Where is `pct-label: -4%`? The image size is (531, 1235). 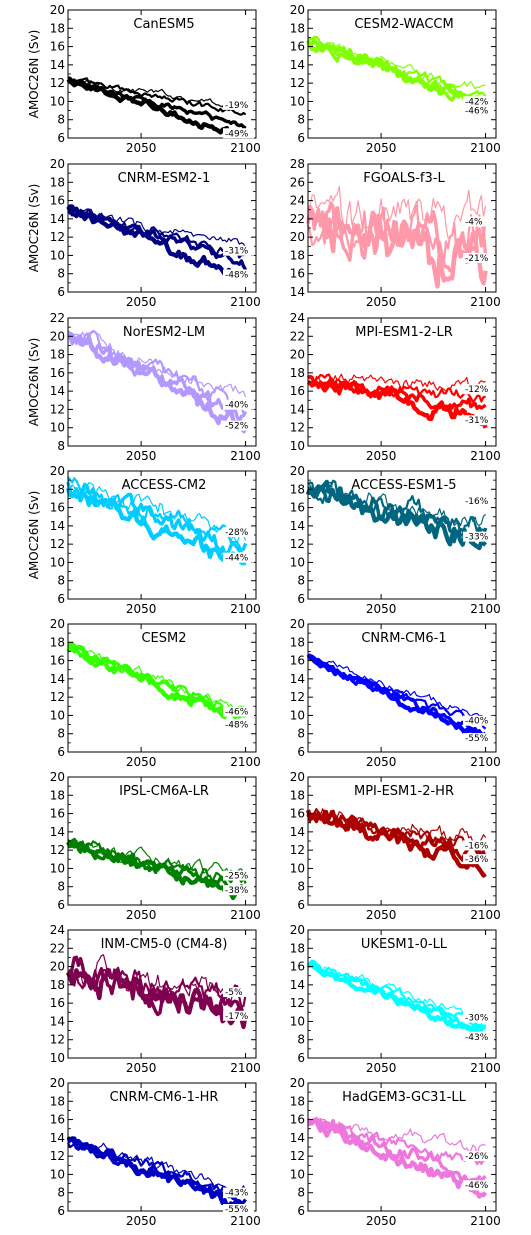 pct-label: -4% is located at coordinates (474, 222).